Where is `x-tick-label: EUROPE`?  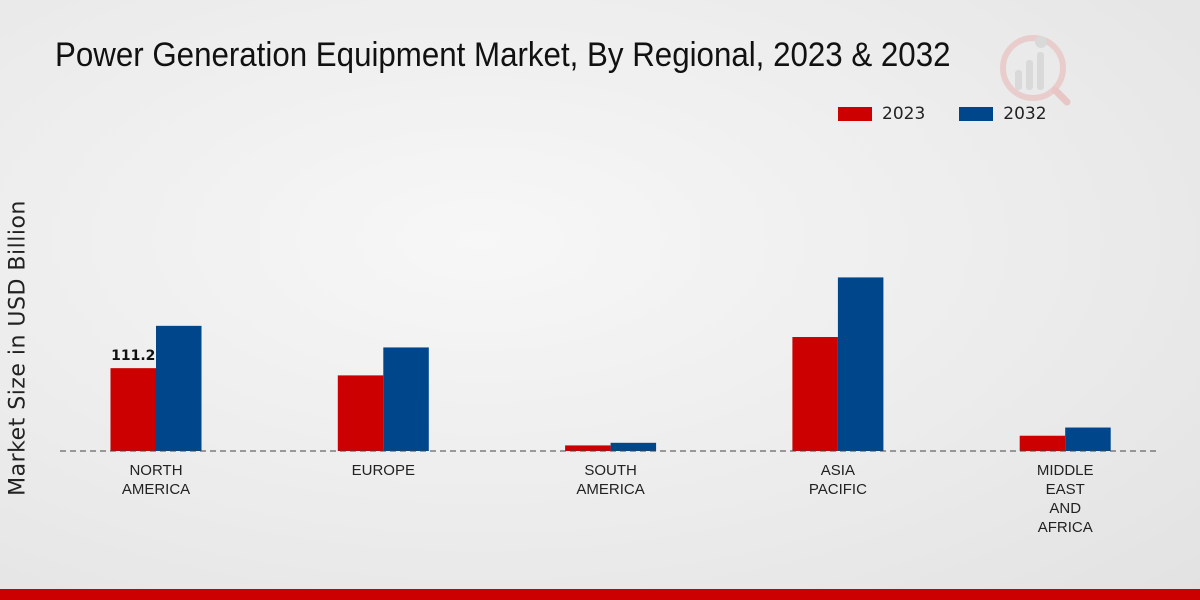 x-tick-label: EUROPE is located at coordinates (383, 470).